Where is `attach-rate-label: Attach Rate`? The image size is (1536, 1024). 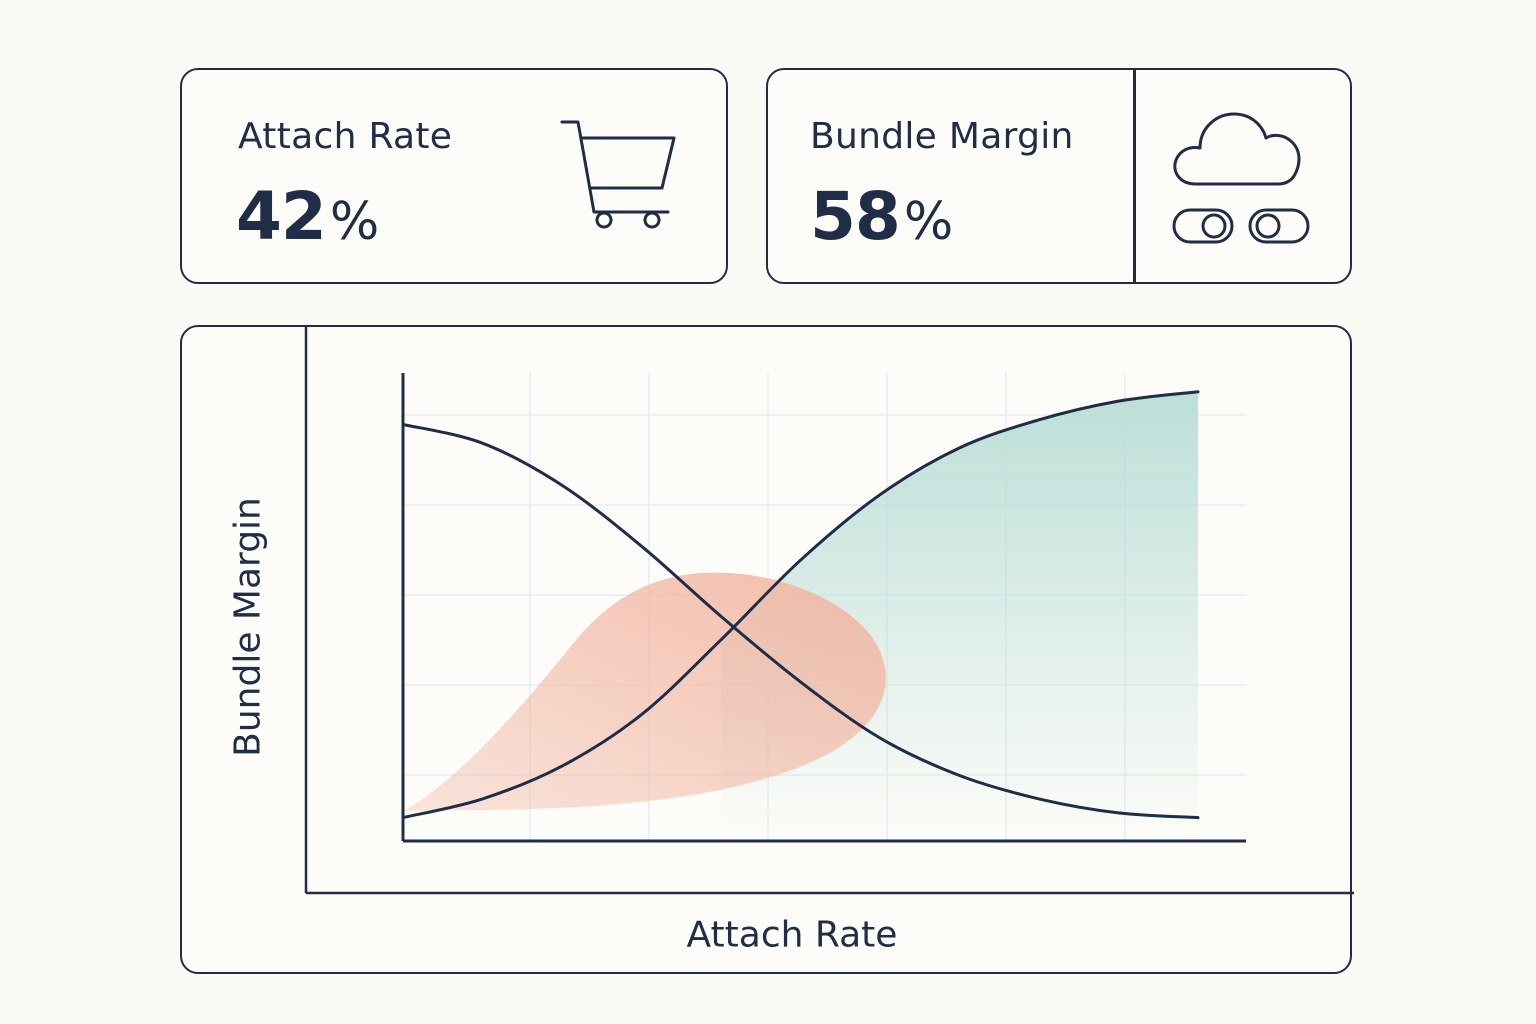 attach-rate-label: Attach Rate is located at coordinates (345, 136).